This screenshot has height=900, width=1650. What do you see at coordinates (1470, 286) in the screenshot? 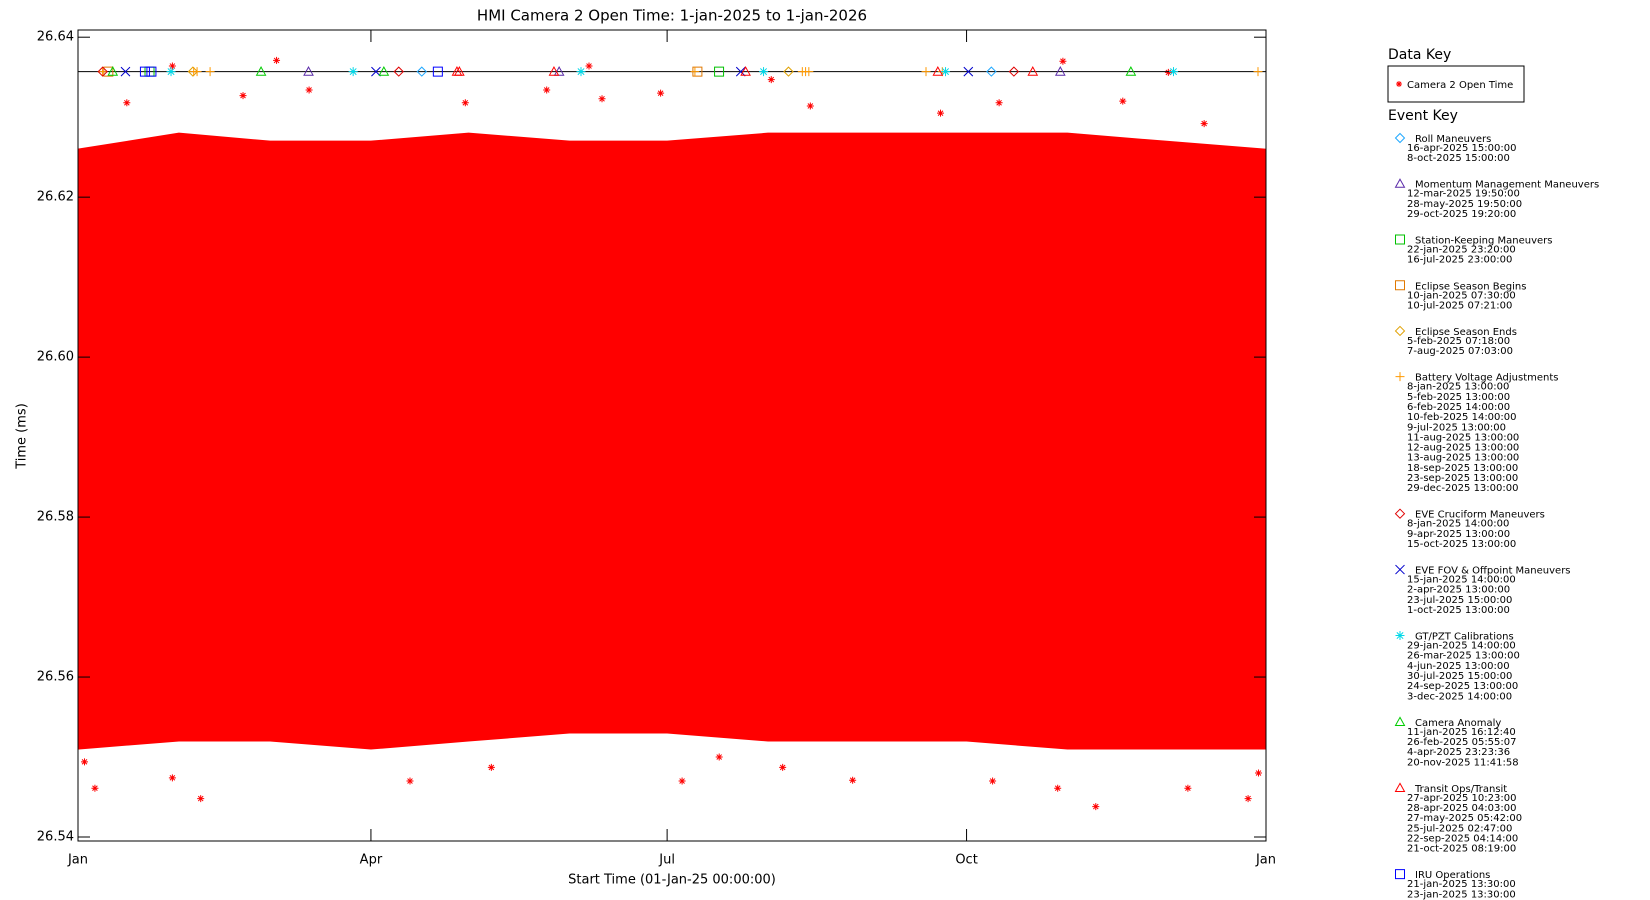
I see `legend-label: Eclipse Season Begins` at bounding box center [1470, 286].